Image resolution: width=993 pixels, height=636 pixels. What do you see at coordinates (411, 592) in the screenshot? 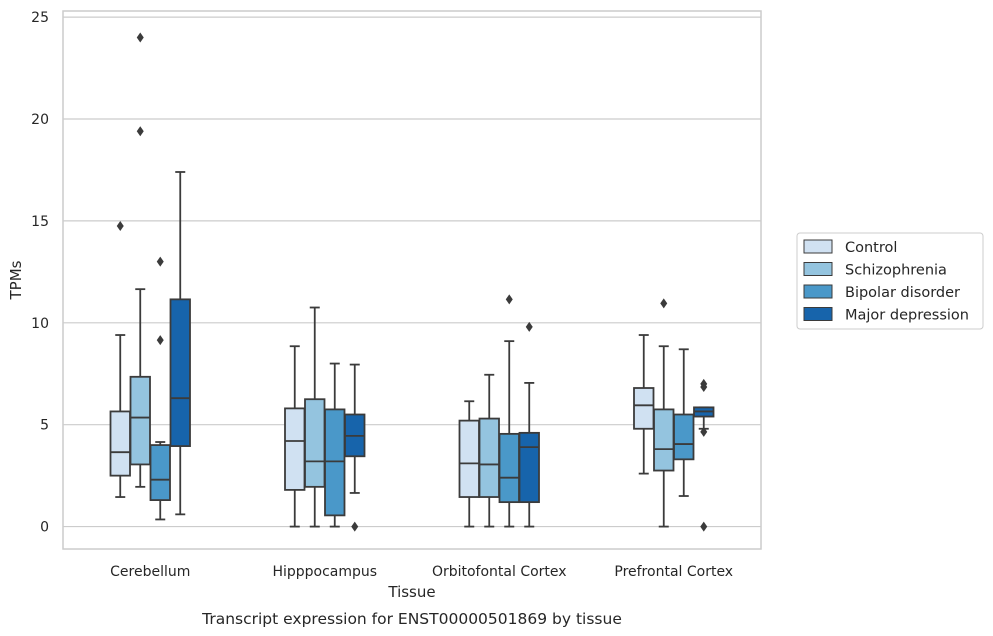
I see `x-axis-title: Tissue` at bounding box center [411, 592].